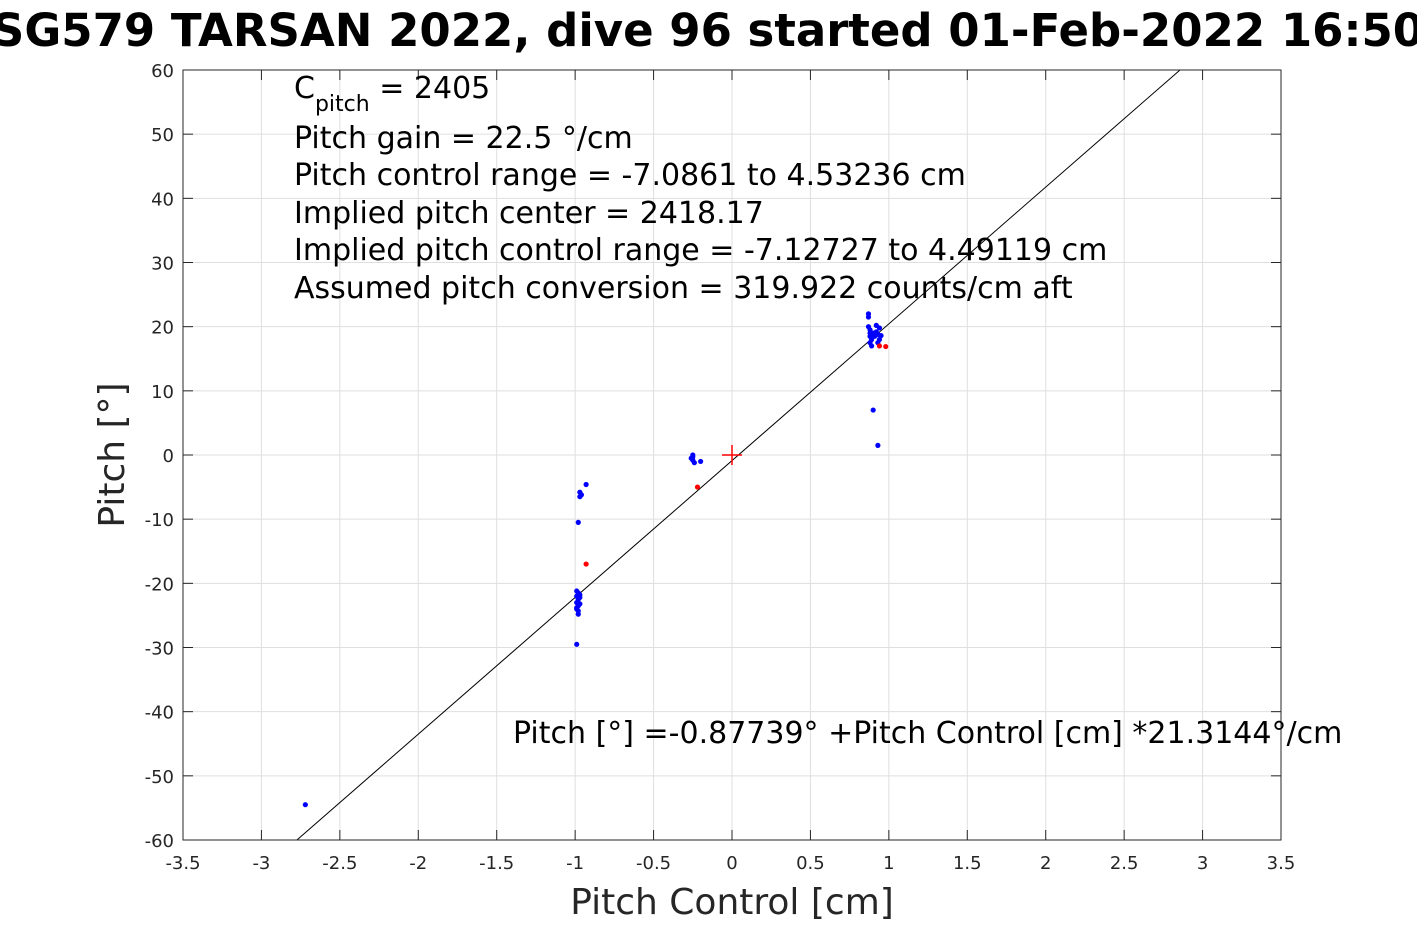  Describe the element at coordinates (1281, 863) in the screenshot. I see `x-tick-label: 3.5` at that location.